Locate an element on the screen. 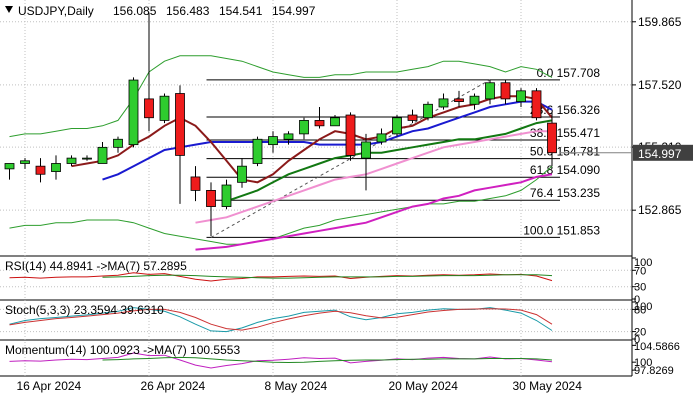  time-label: 20 May 2024 is located at coordinates (424, 386).